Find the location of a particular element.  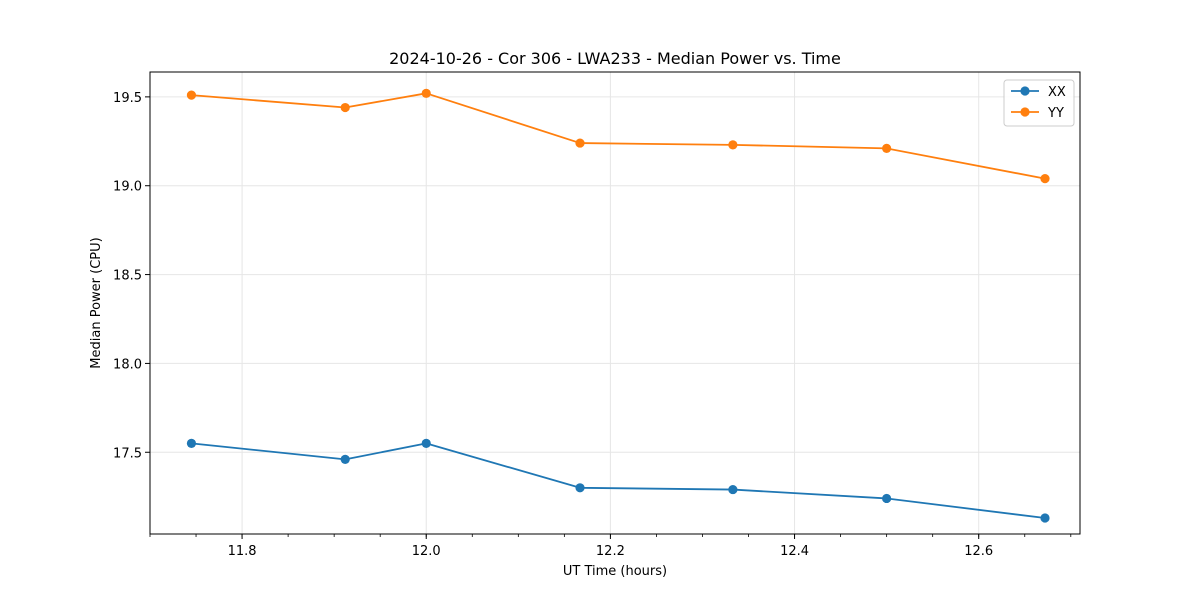

legend-label-xx: XX is located at coordinates (1057, 92).